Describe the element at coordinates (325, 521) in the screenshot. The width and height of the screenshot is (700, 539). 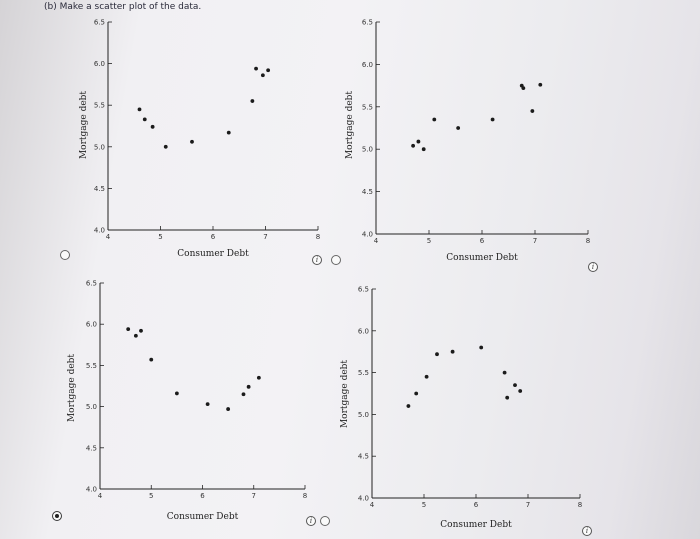
I see `option-d-radio` at that location.